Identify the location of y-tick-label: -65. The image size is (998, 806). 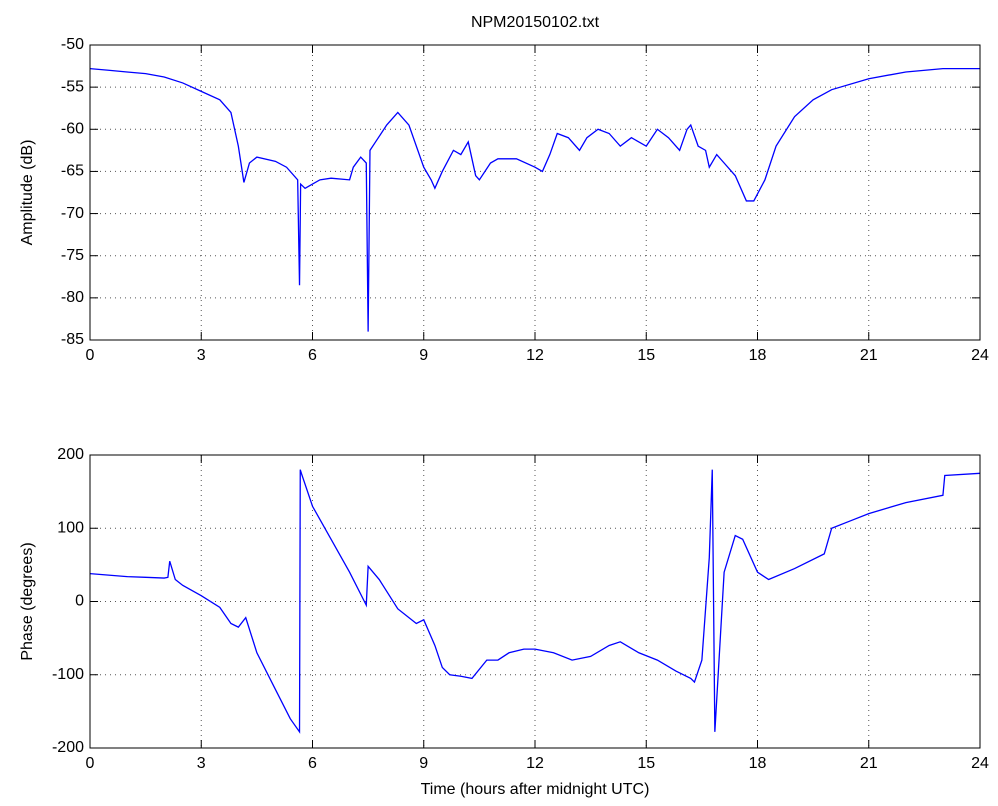
(72, 171).